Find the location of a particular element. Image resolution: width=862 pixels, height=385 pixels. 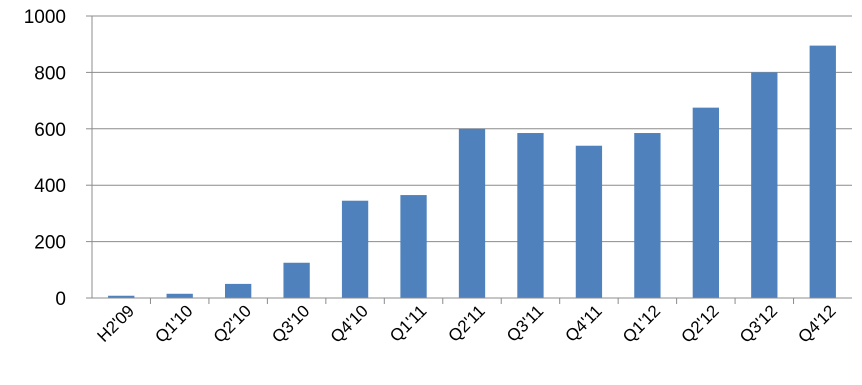

y-tick-label: 800 is located at coordinates (50, 73).